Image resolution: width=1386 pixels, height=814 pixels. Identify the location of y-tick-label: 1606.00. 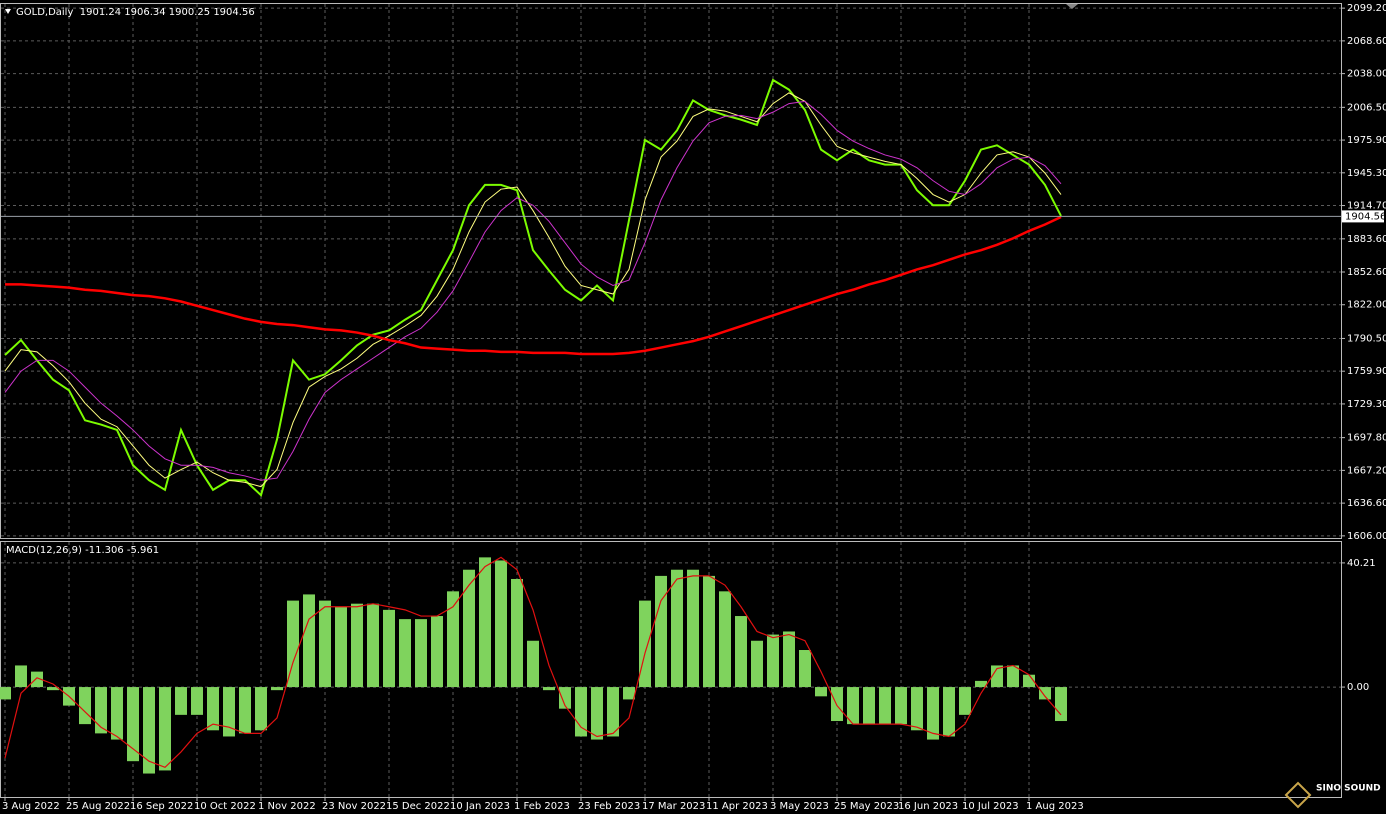
(1366, 536).